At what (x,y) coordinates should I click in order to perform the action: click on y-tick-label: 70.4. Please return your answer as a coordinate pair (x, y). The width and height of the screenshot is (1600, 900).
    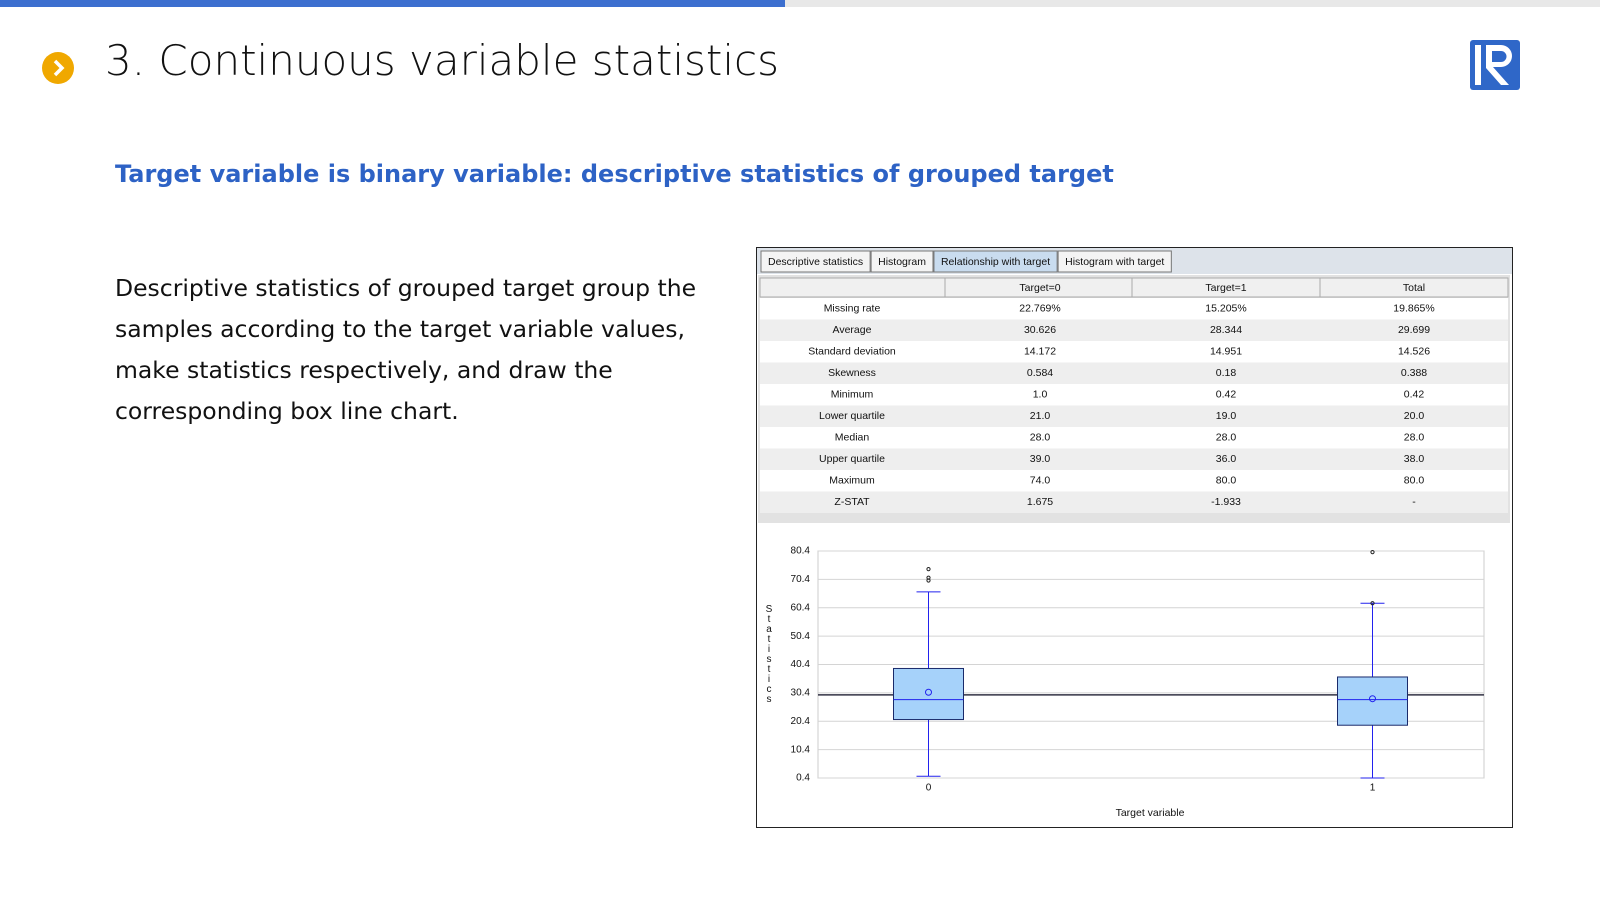
    Looking at the image, I should click on (801, 579).